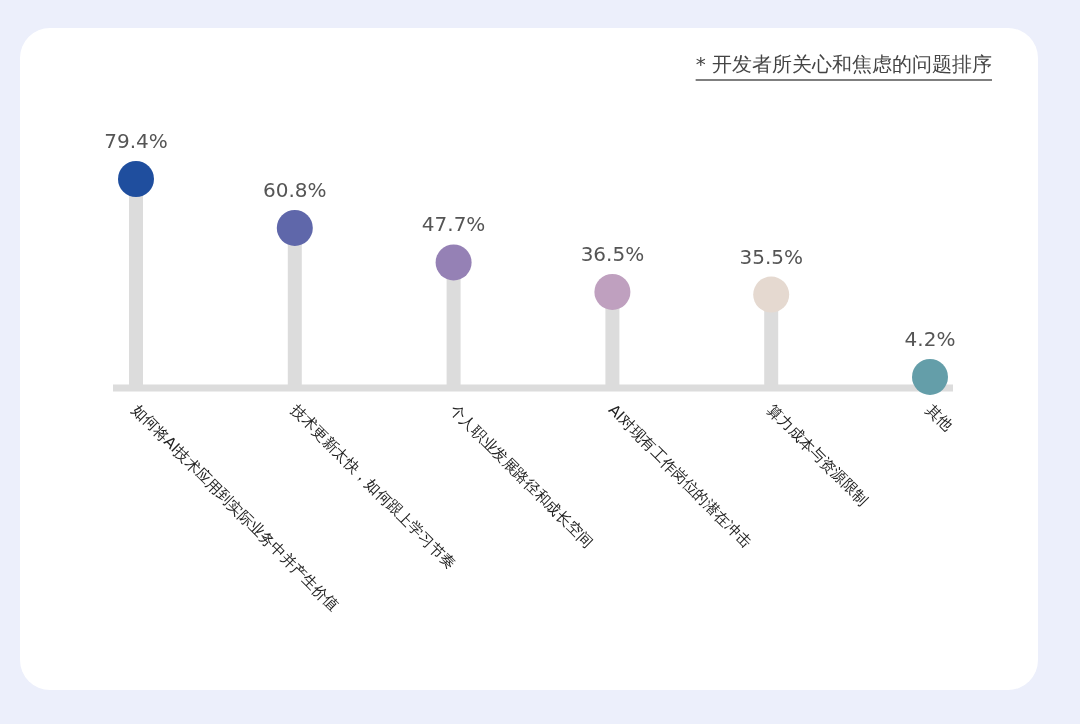 This screenshot has height=724, width=1080. Describe the element at coordinates (817, 455) in the screenshot. I see `x-tick-label: 算力成本与资源限制` at that location.